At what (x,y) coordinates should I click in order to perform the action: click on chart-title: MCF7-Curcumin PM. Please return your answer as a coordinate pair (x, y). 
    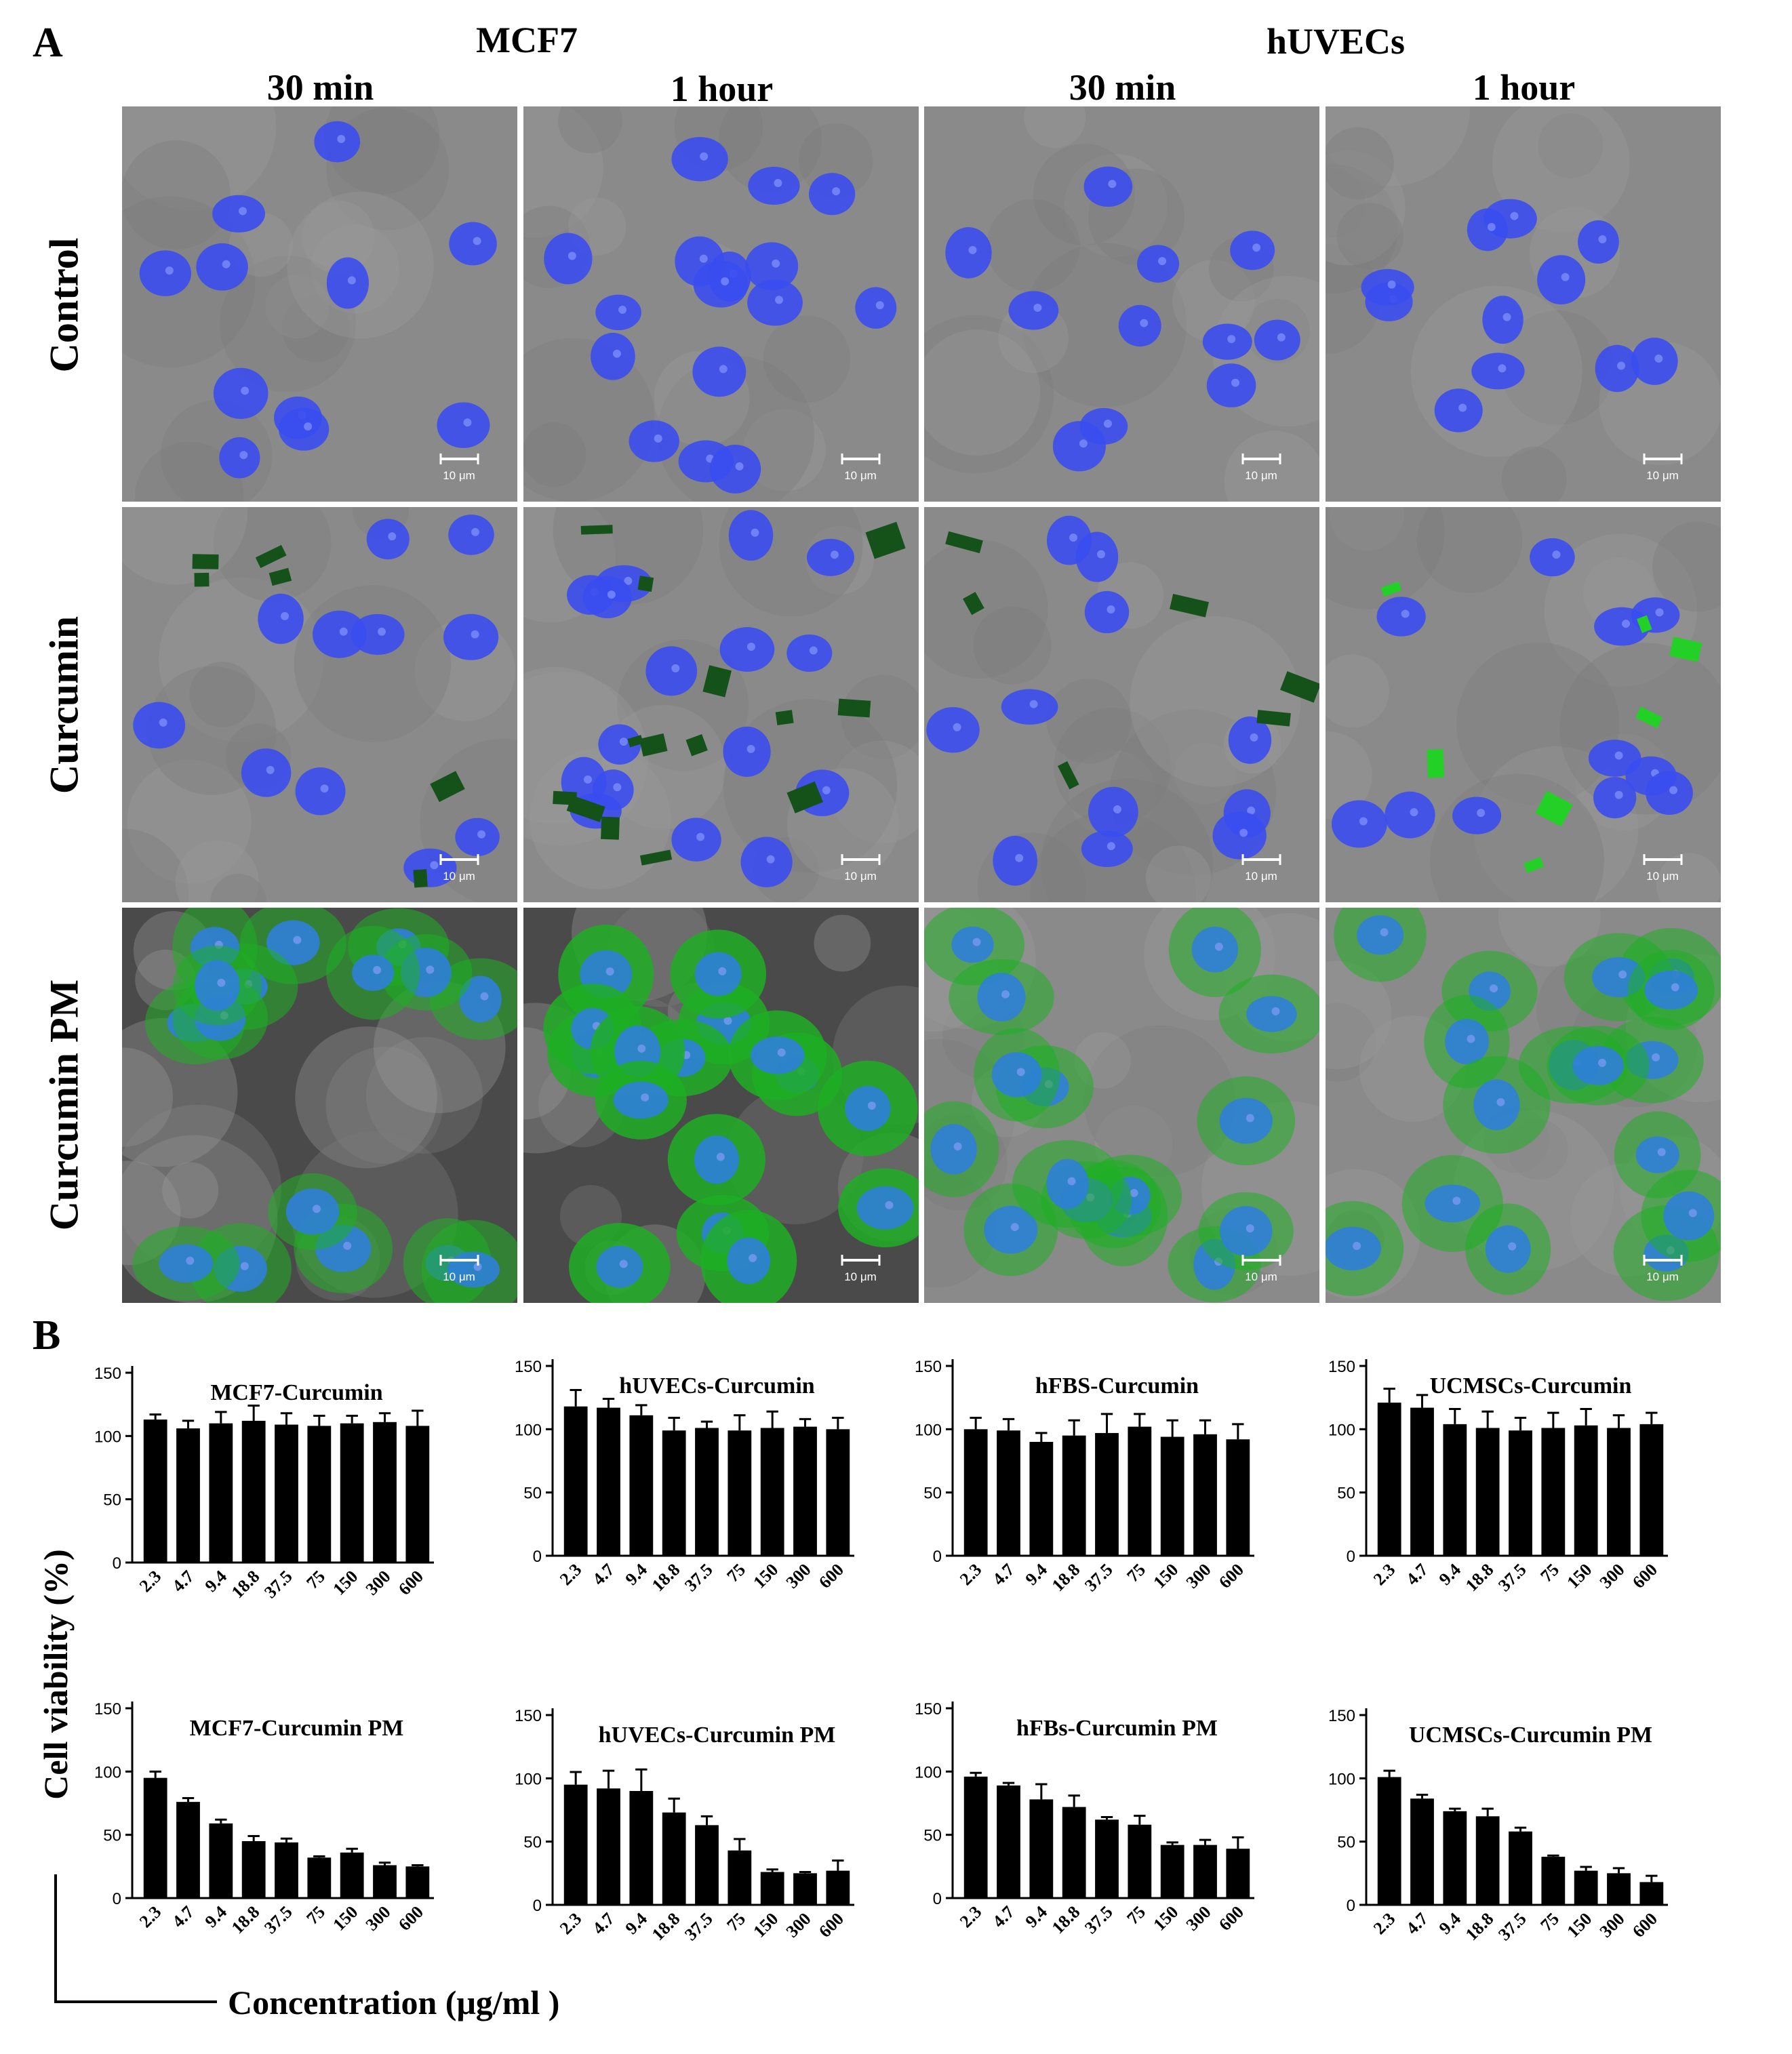
    Looking at the image, I should click on (297, 1728).